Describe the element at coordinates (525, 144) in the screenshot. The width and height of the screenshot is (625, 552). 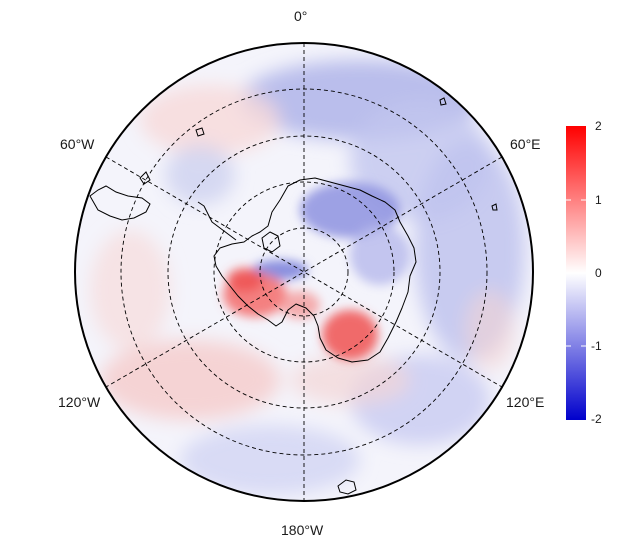
I see `lon-label-60e: 60°E` at that location.